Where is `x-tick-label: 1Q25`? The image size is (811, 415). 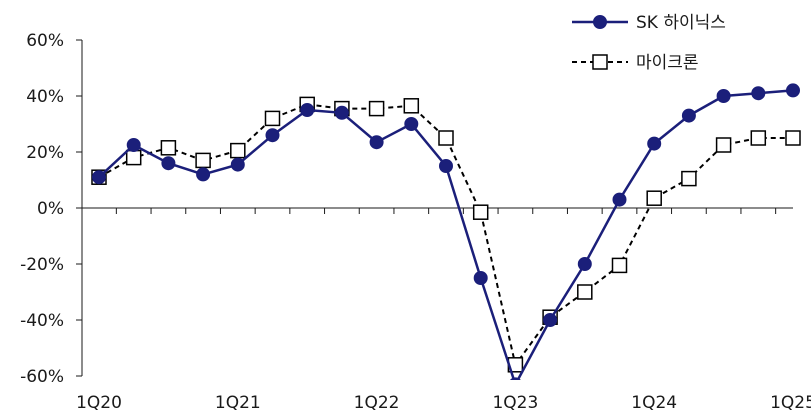 x-tick-label: 1Q25 is located at coordinates (790, 403).